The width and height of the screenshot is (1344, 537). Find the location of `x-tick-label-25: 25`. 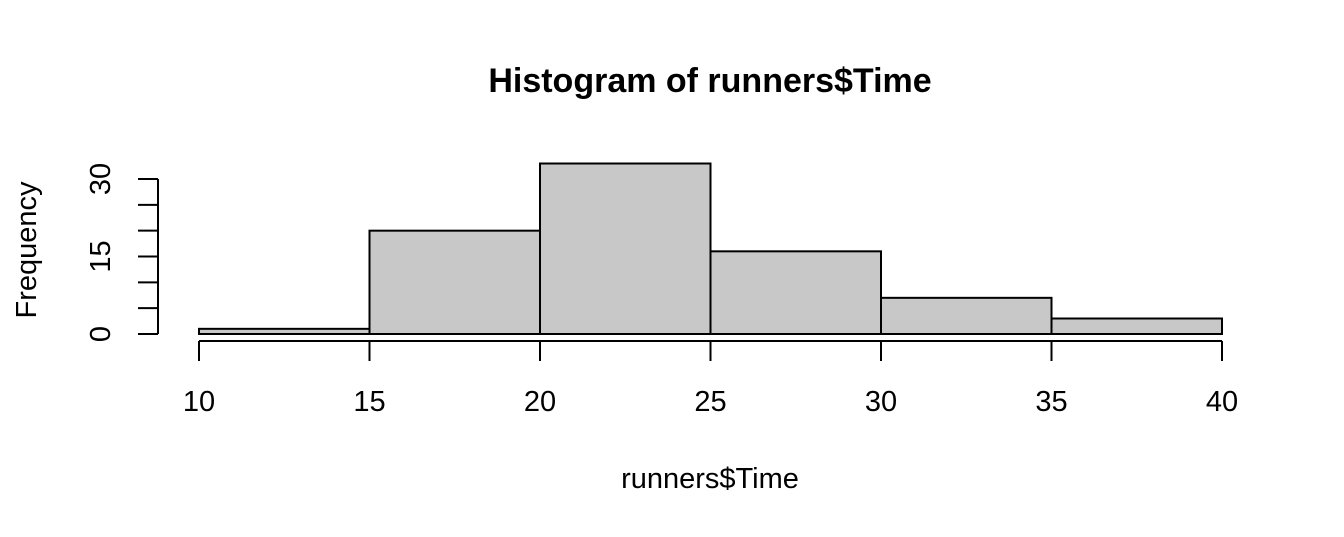

x-tick-label-25: 25 is located at coordinates (710, 402).